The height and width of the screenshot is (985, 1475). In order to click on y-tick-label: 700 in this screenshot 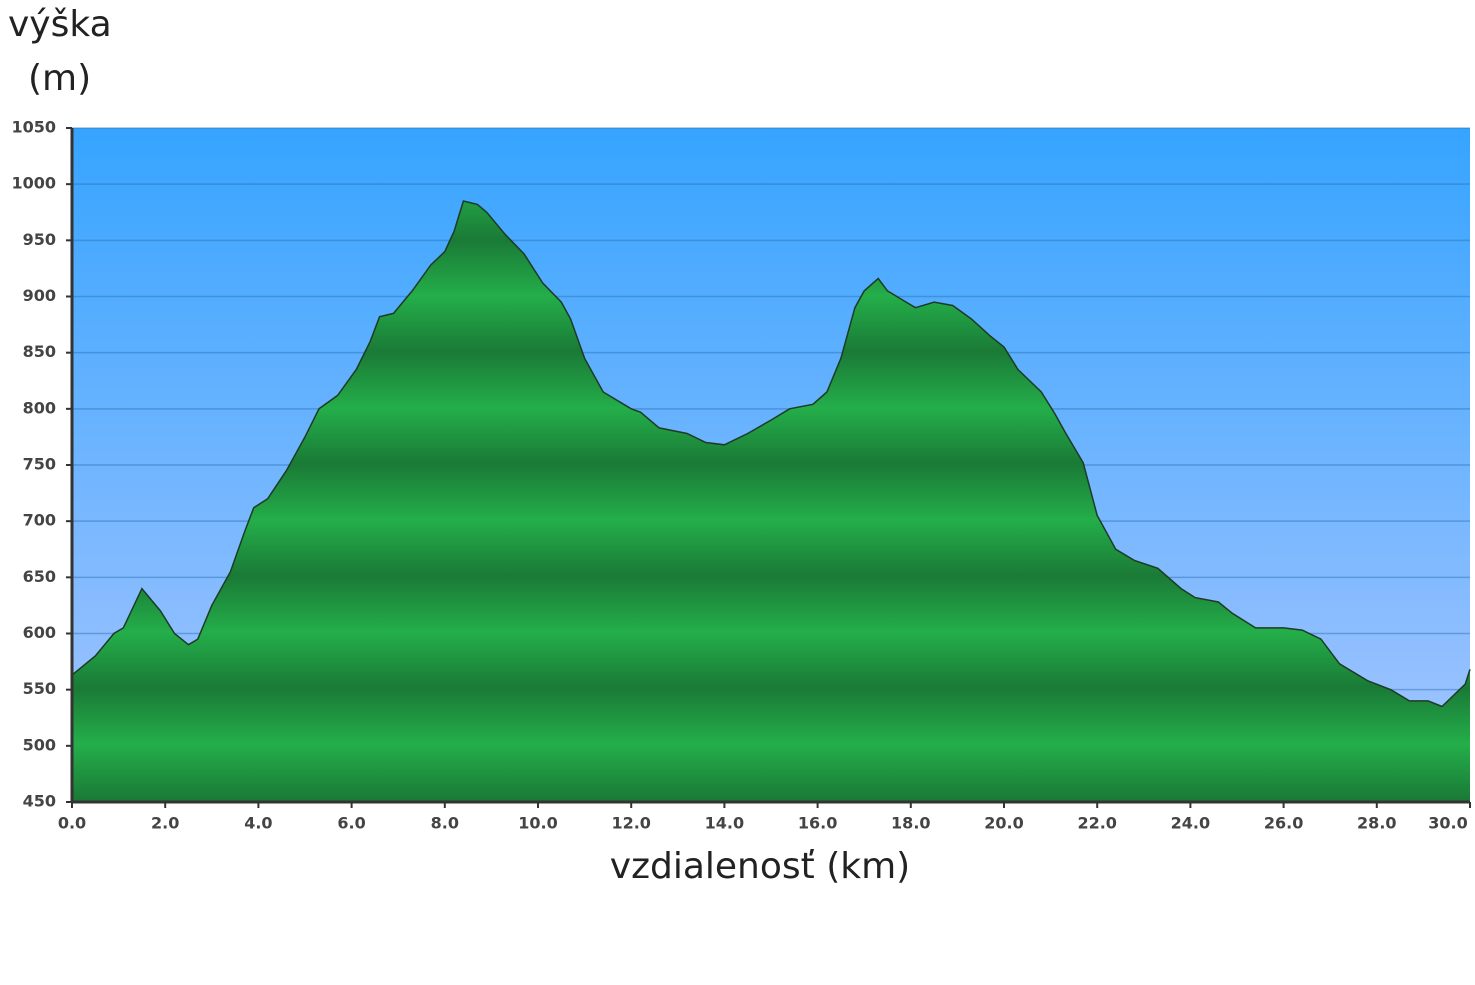, I will do `click(39, 520)`.